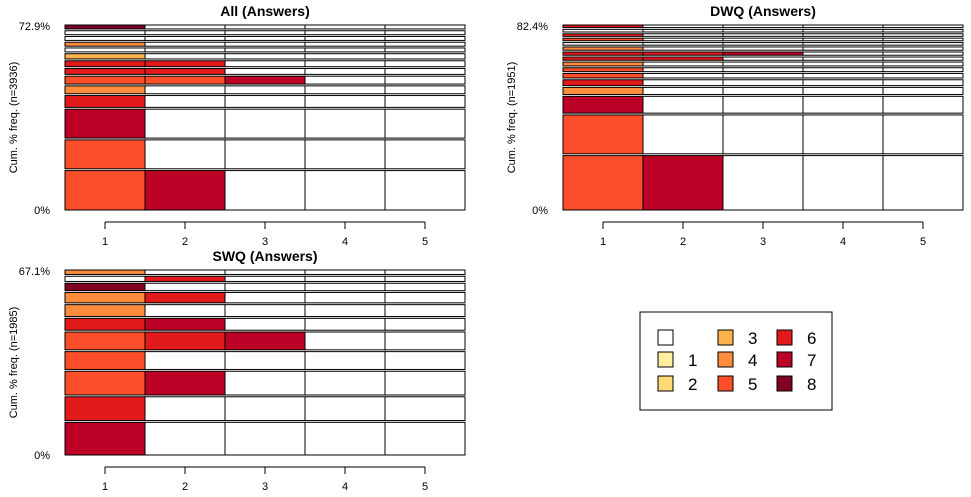 Image resolution: width=971 pixels, height=497 pixels. What do you see at coordinates (683, 134) in the screenshot?
I see `sequence-cell-r2-c2` at bounding box center [683, 134].